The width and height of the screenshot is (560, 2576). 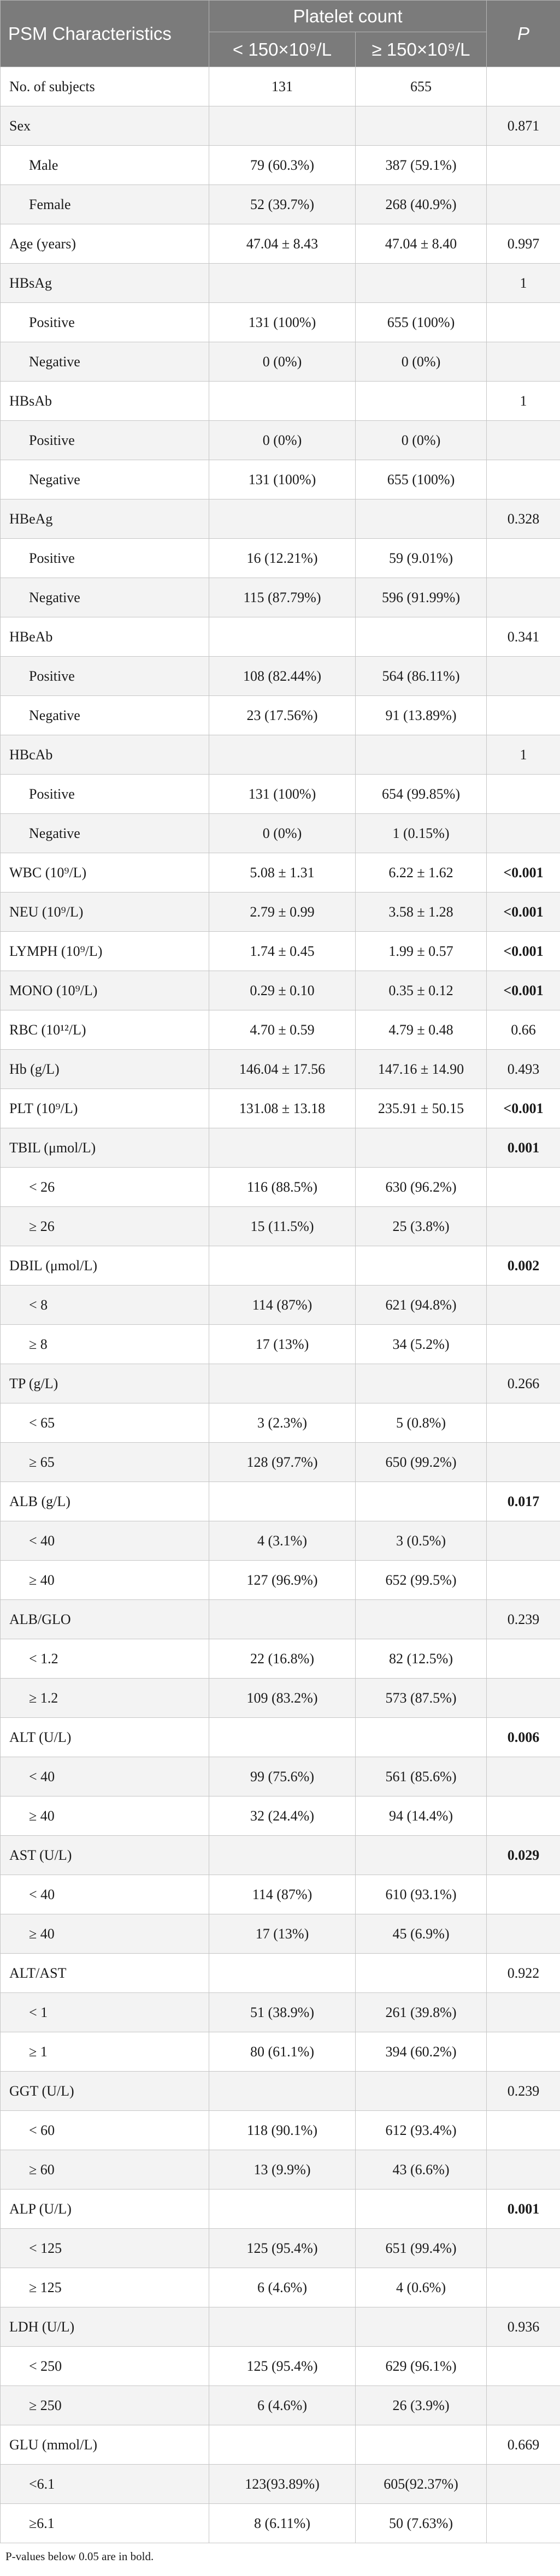 What do you see at coordinates (421, 951) in the screenshot?
I see `cell-above-150: 1.99 ± 0.57` at bounding box center [421, 951].